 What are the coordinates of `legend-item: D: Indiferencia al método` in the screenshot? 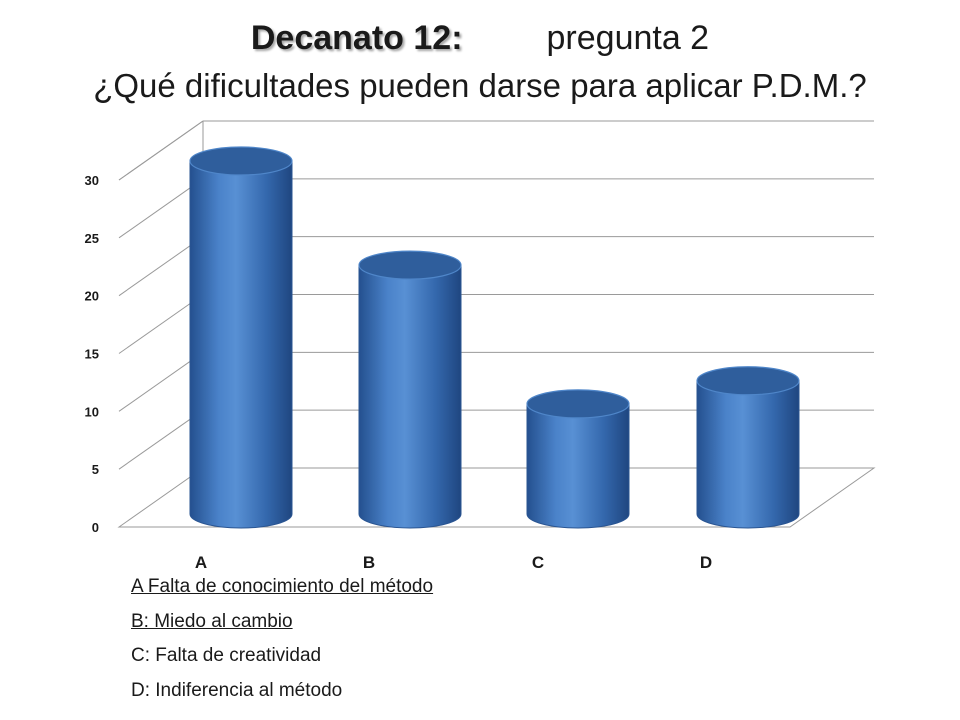 It's located at (237, 690).